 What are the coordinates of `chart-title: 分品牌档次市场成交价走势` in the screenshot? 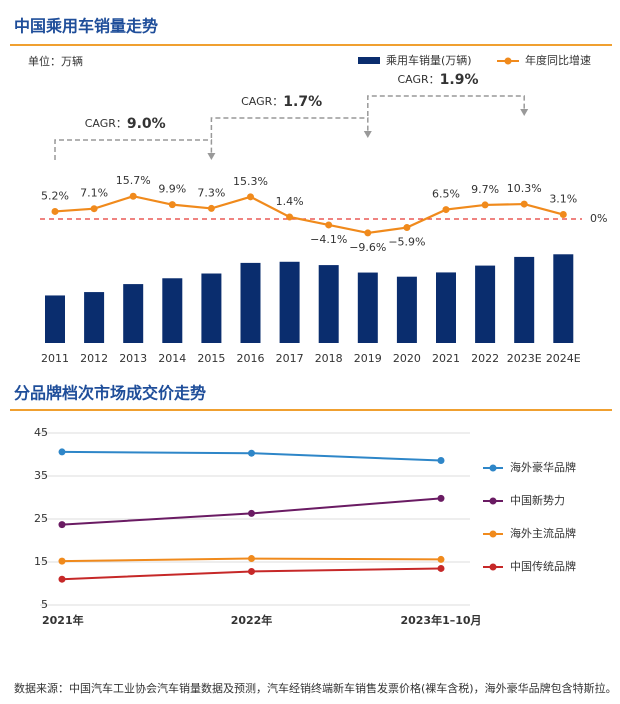 It's located at (110, 393).